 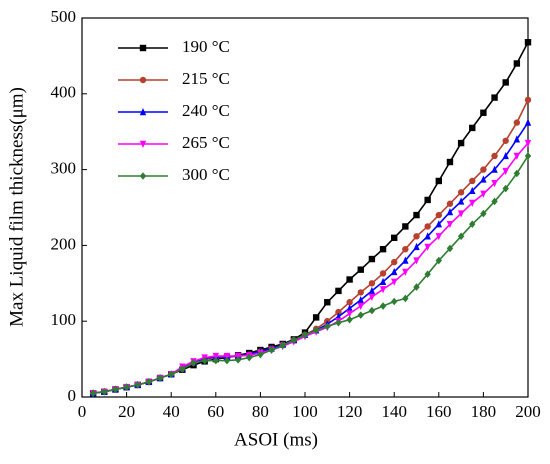 I want to click on legend-label: 240 °C, so click(x=206, y=110).